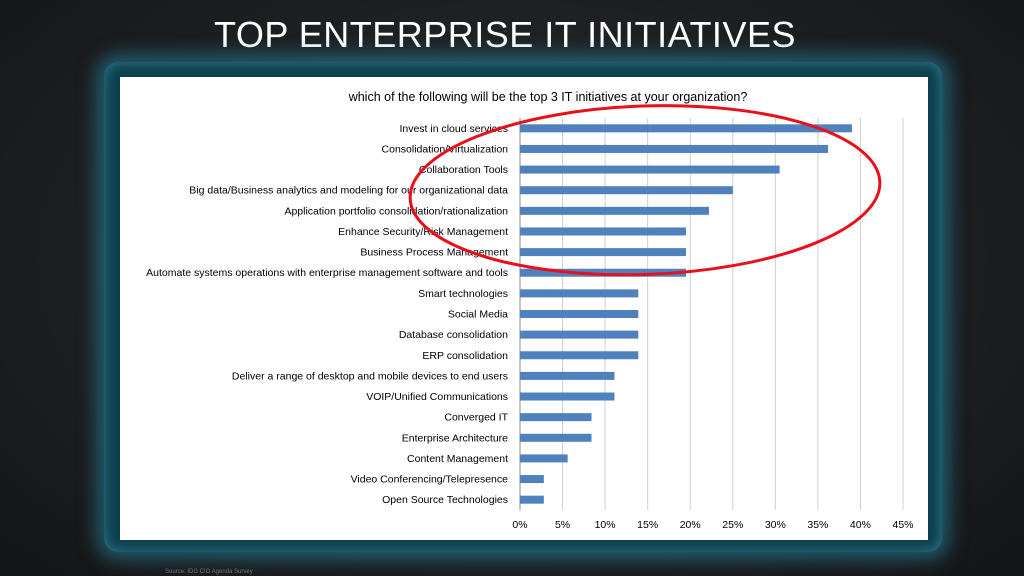 The height and width of the screenshot is (576, 1024). I want to click on category-label: Invest in cloud services, so click(453, 129).